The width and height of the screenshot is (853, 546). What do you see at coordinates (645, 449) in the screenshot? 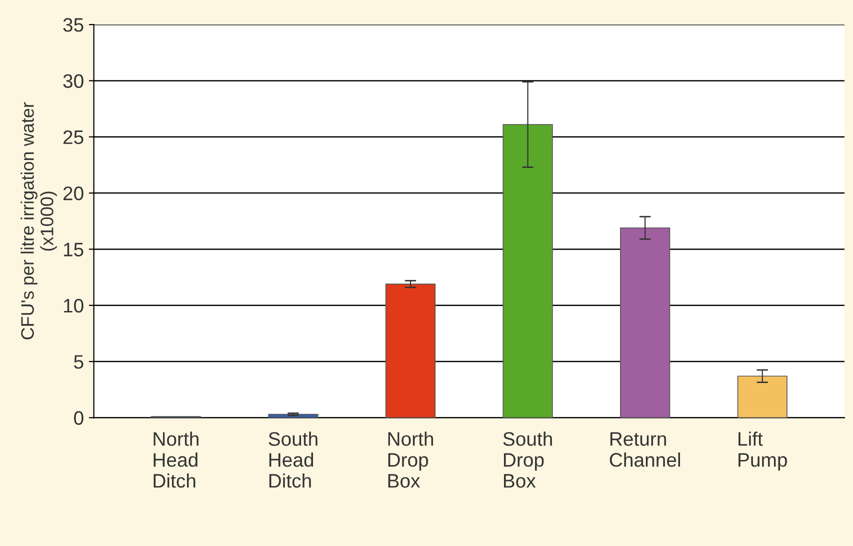
I see `x-tick-label: Return Channel` at bounding box center [645, 449].